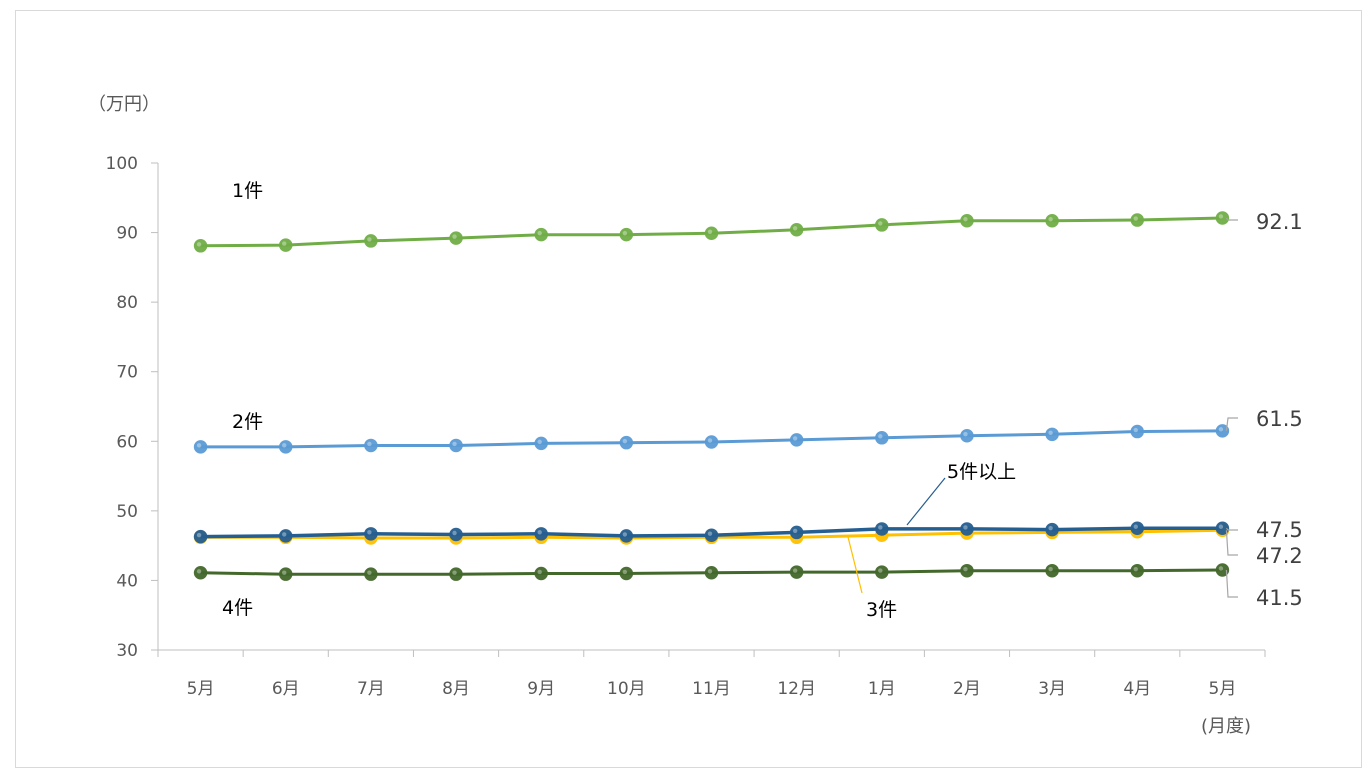 The image size is (1364, 770). Describe the element at coordinates (711, 689) in the screenshot. I see `x-tick-label: 11月` at that location.